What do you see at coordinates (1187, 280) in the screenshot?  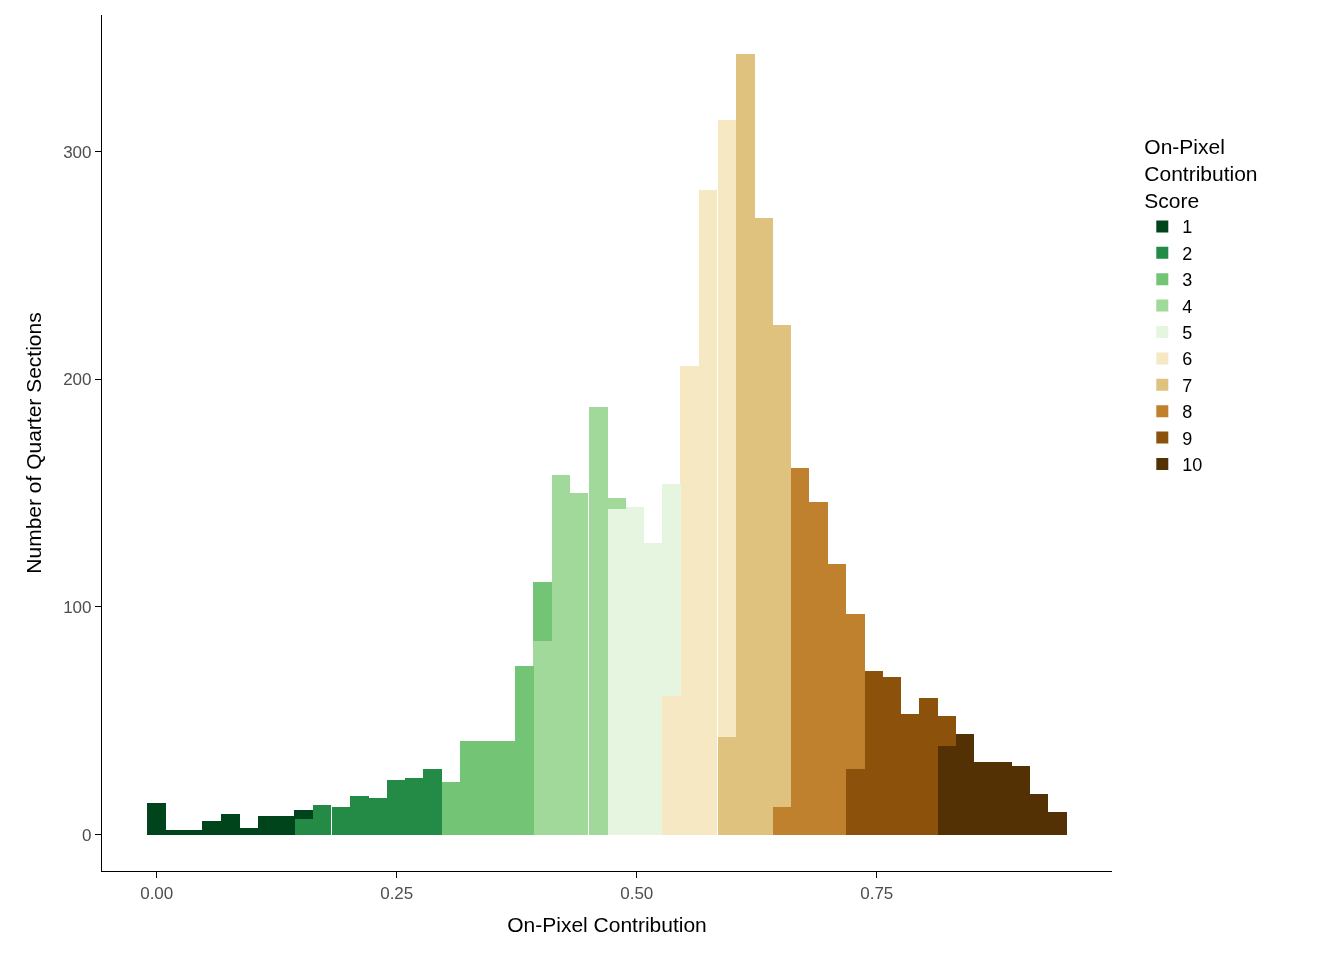 I see `legend-label: 3` at bounding box center [1187, 280].